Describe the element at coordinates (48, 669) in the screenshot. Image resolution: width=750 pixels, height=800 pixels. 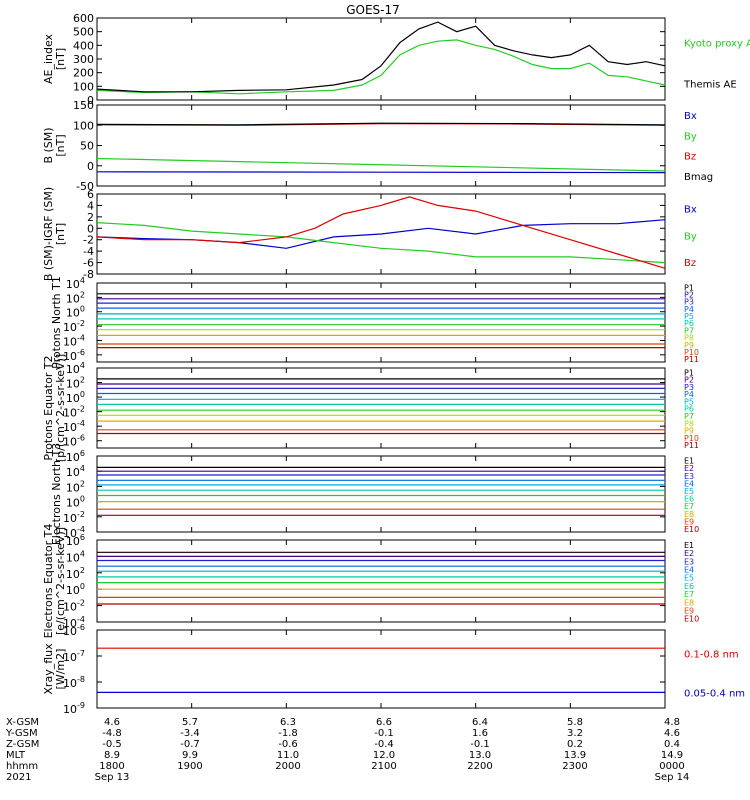
I see `y-axis-label: Xray_flux` at that location.